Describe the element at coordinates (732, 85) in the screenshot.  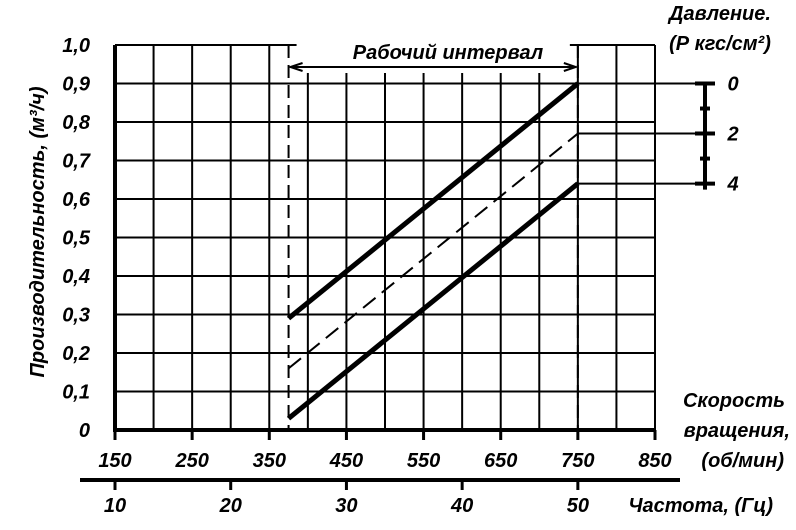
I see `pressure-tick-label: 0` at that location.